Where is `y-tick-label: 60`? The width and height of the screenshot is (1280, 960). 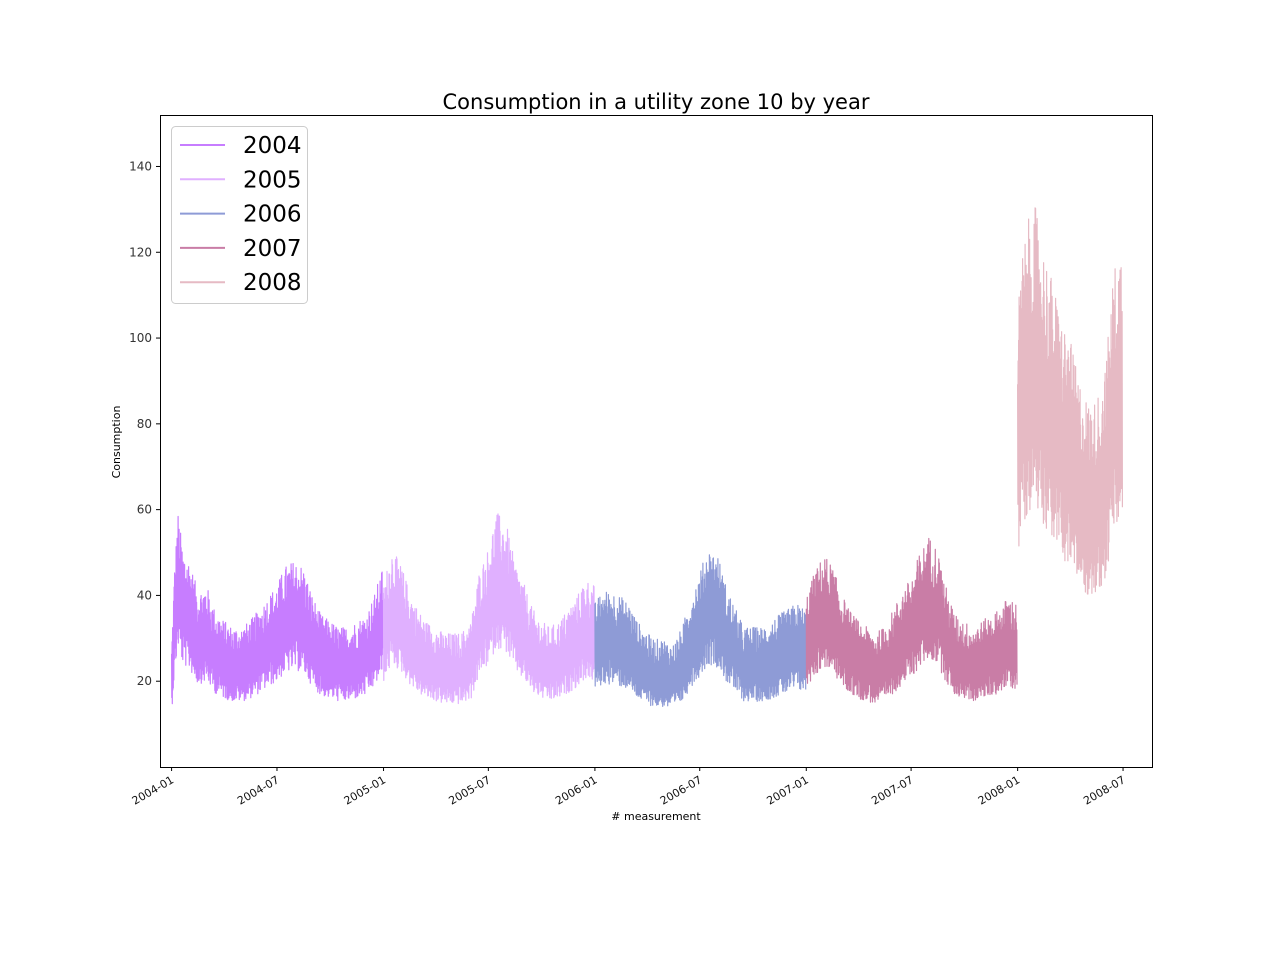 y-tick-label: 60 is located at coordinates (144, 510).